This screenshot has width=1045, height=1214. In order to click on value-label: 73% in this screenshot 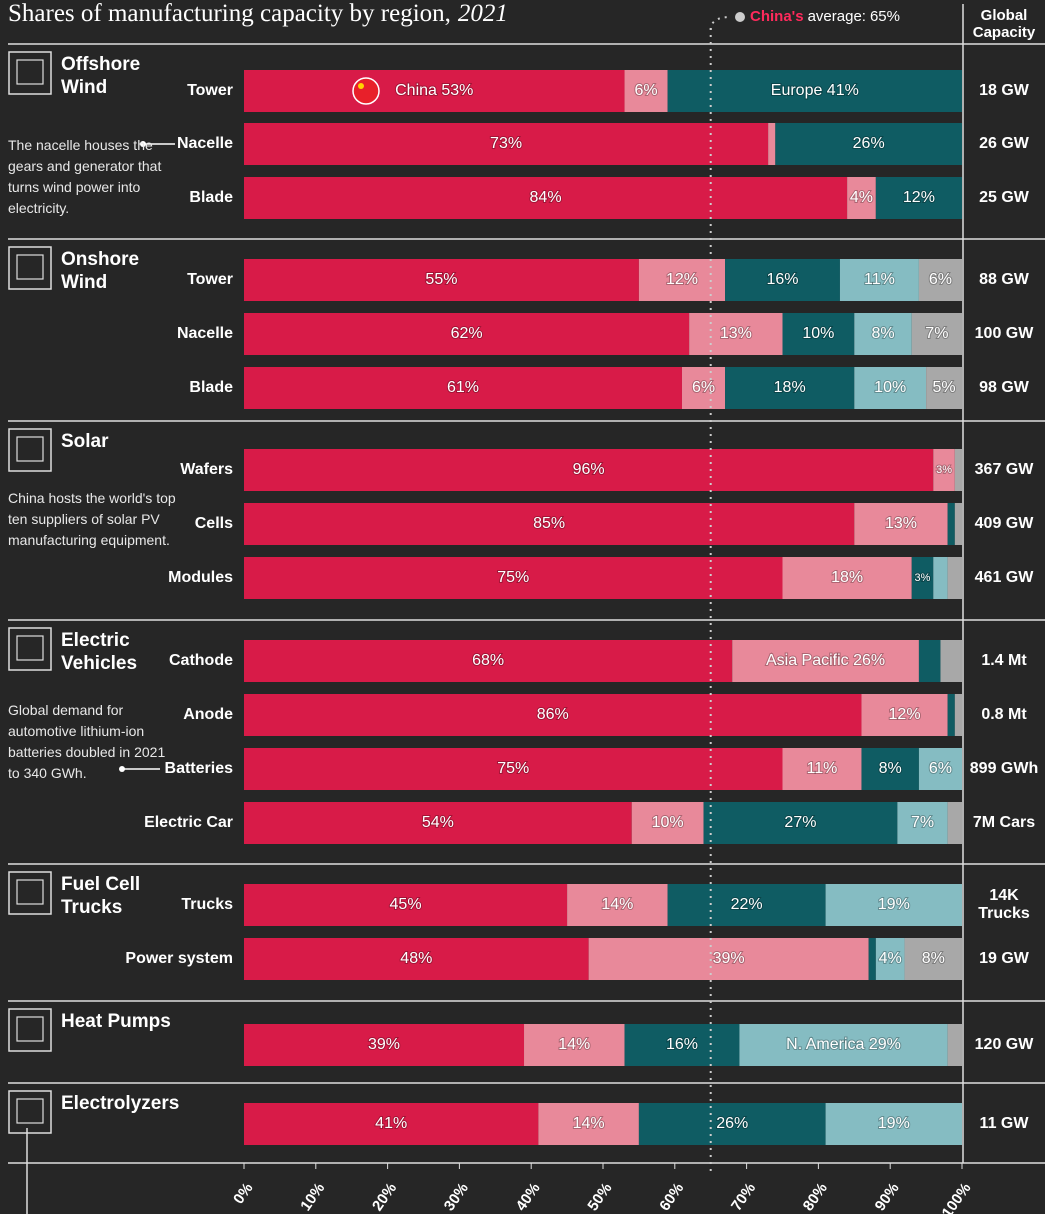, I will do `click(506, 143)`.